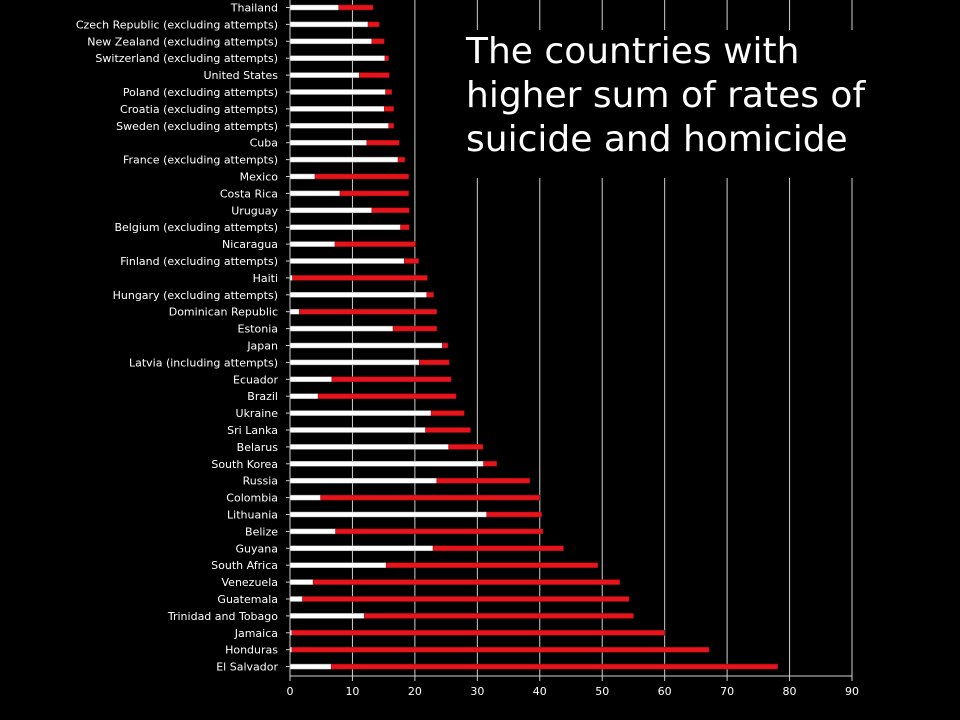 The image size is (960, 720). I want to click on y-tick-label: France (excluding attempts), so click(200, 160).